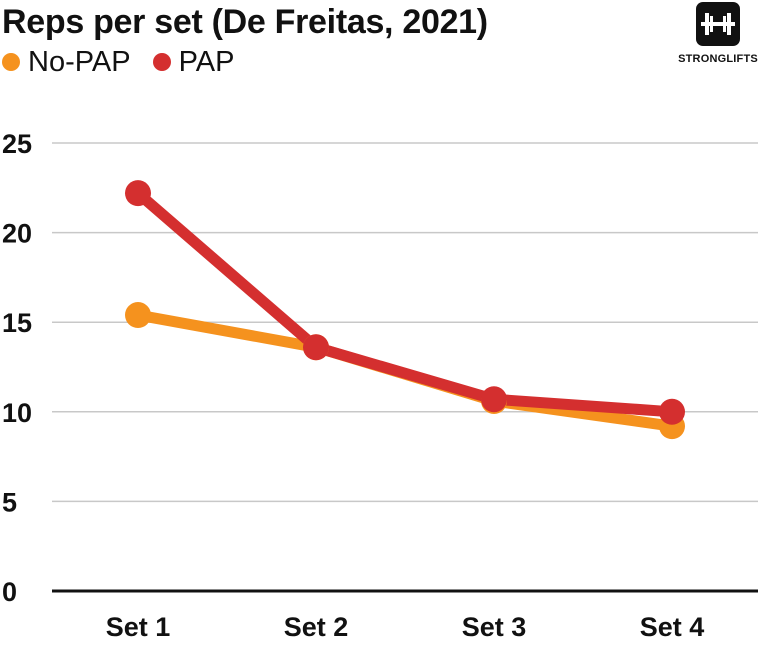  I want to click on data-point-no-pap, so click(138, 315).